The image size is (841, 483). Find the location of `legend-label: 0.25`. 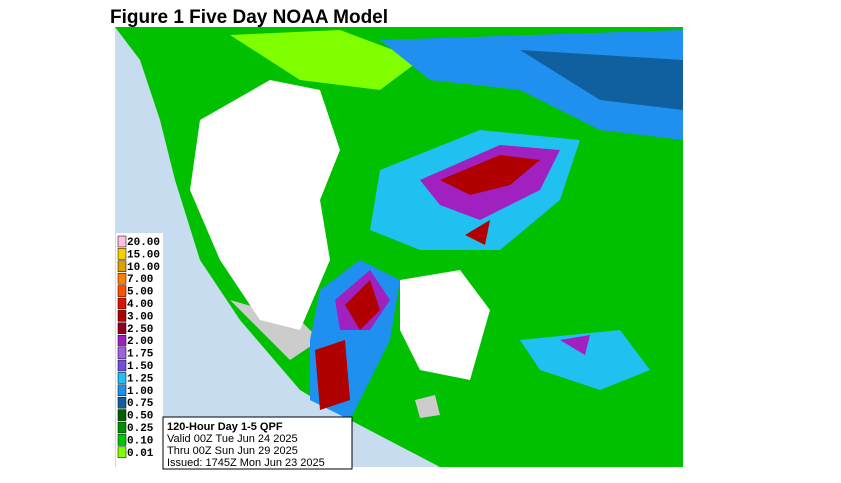

legend-label: 0.25 is located at coordinates (140, 429).